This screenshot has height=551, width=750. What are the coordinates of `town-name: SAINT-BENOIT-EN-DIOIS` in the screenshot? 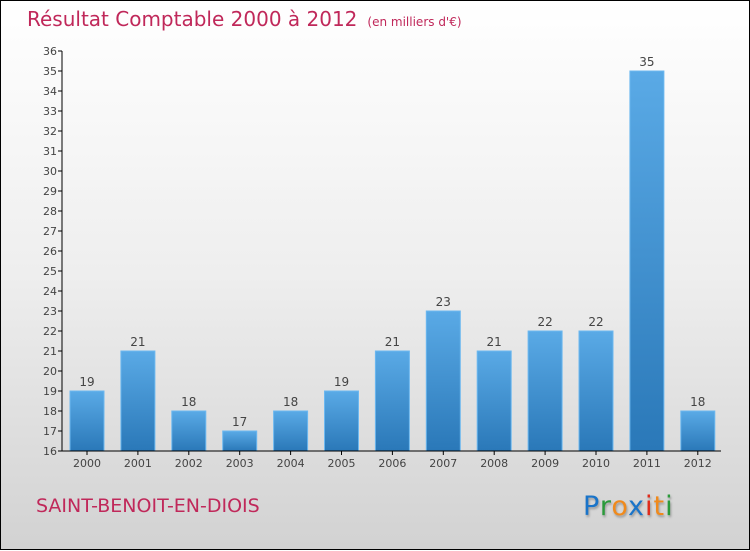 It's located at (148, 506).